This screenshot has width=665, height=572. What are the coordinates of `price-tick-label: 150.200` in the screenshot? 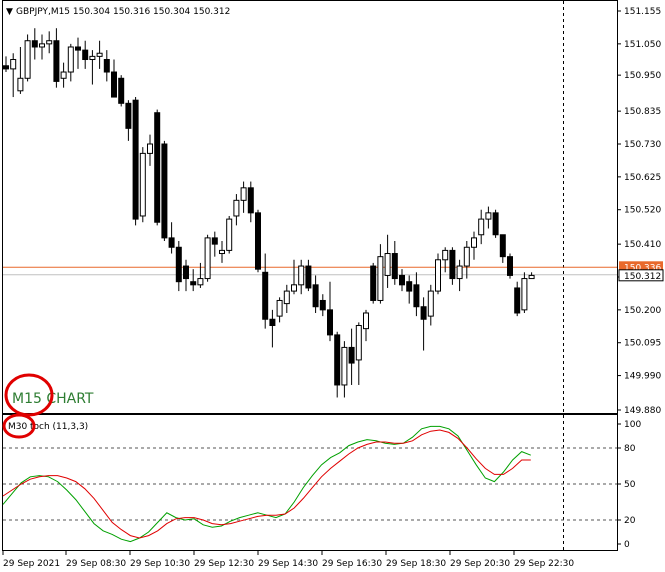 It's located at (642, 311).